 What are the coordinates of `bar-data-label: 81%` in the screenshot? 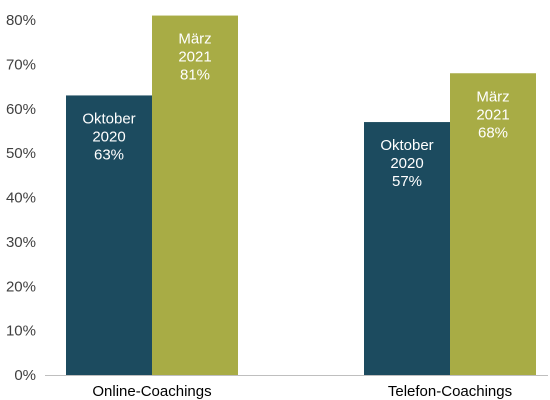 It's located at (195, 75).